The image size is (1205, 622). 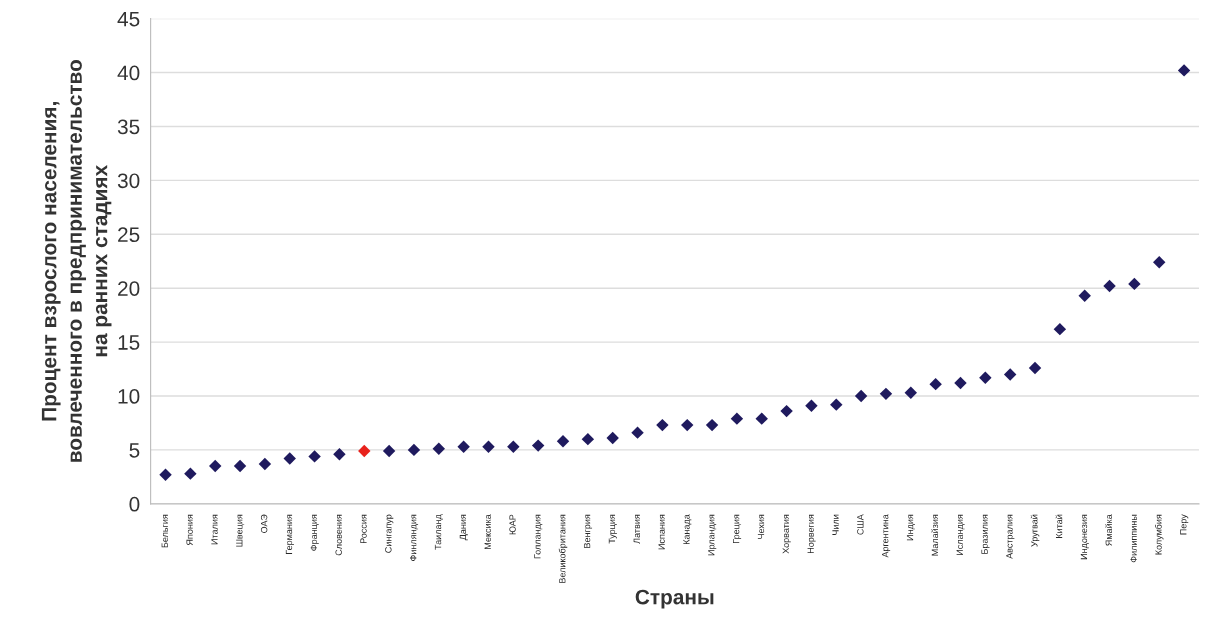 I want to click on x-tick-label: Перу, so click(x=1184, y=524).